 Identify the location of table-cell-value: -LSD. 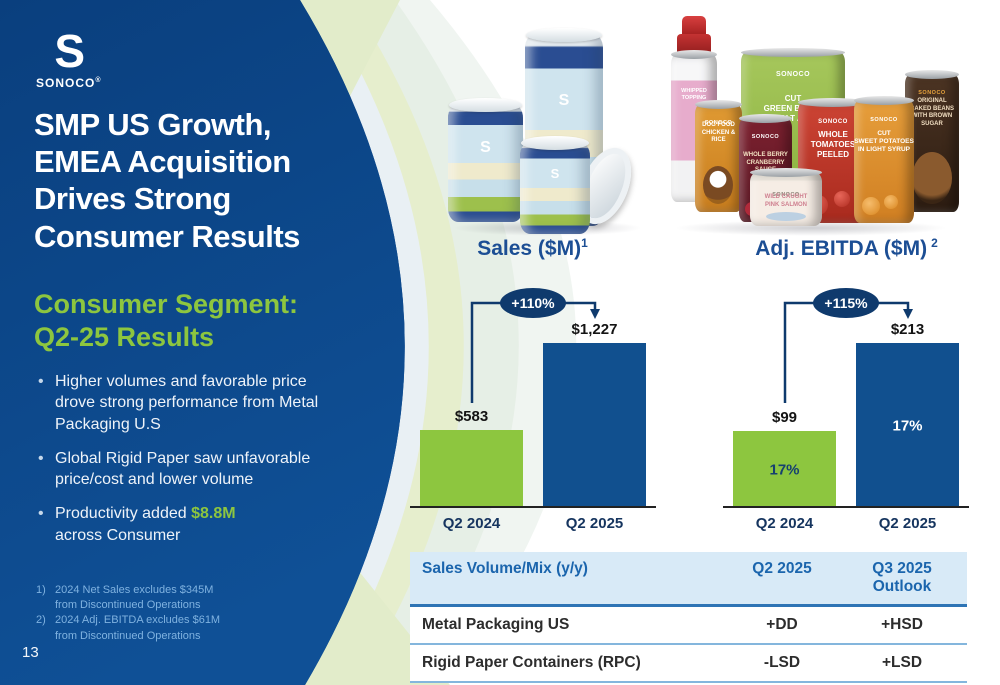
(782, 664).